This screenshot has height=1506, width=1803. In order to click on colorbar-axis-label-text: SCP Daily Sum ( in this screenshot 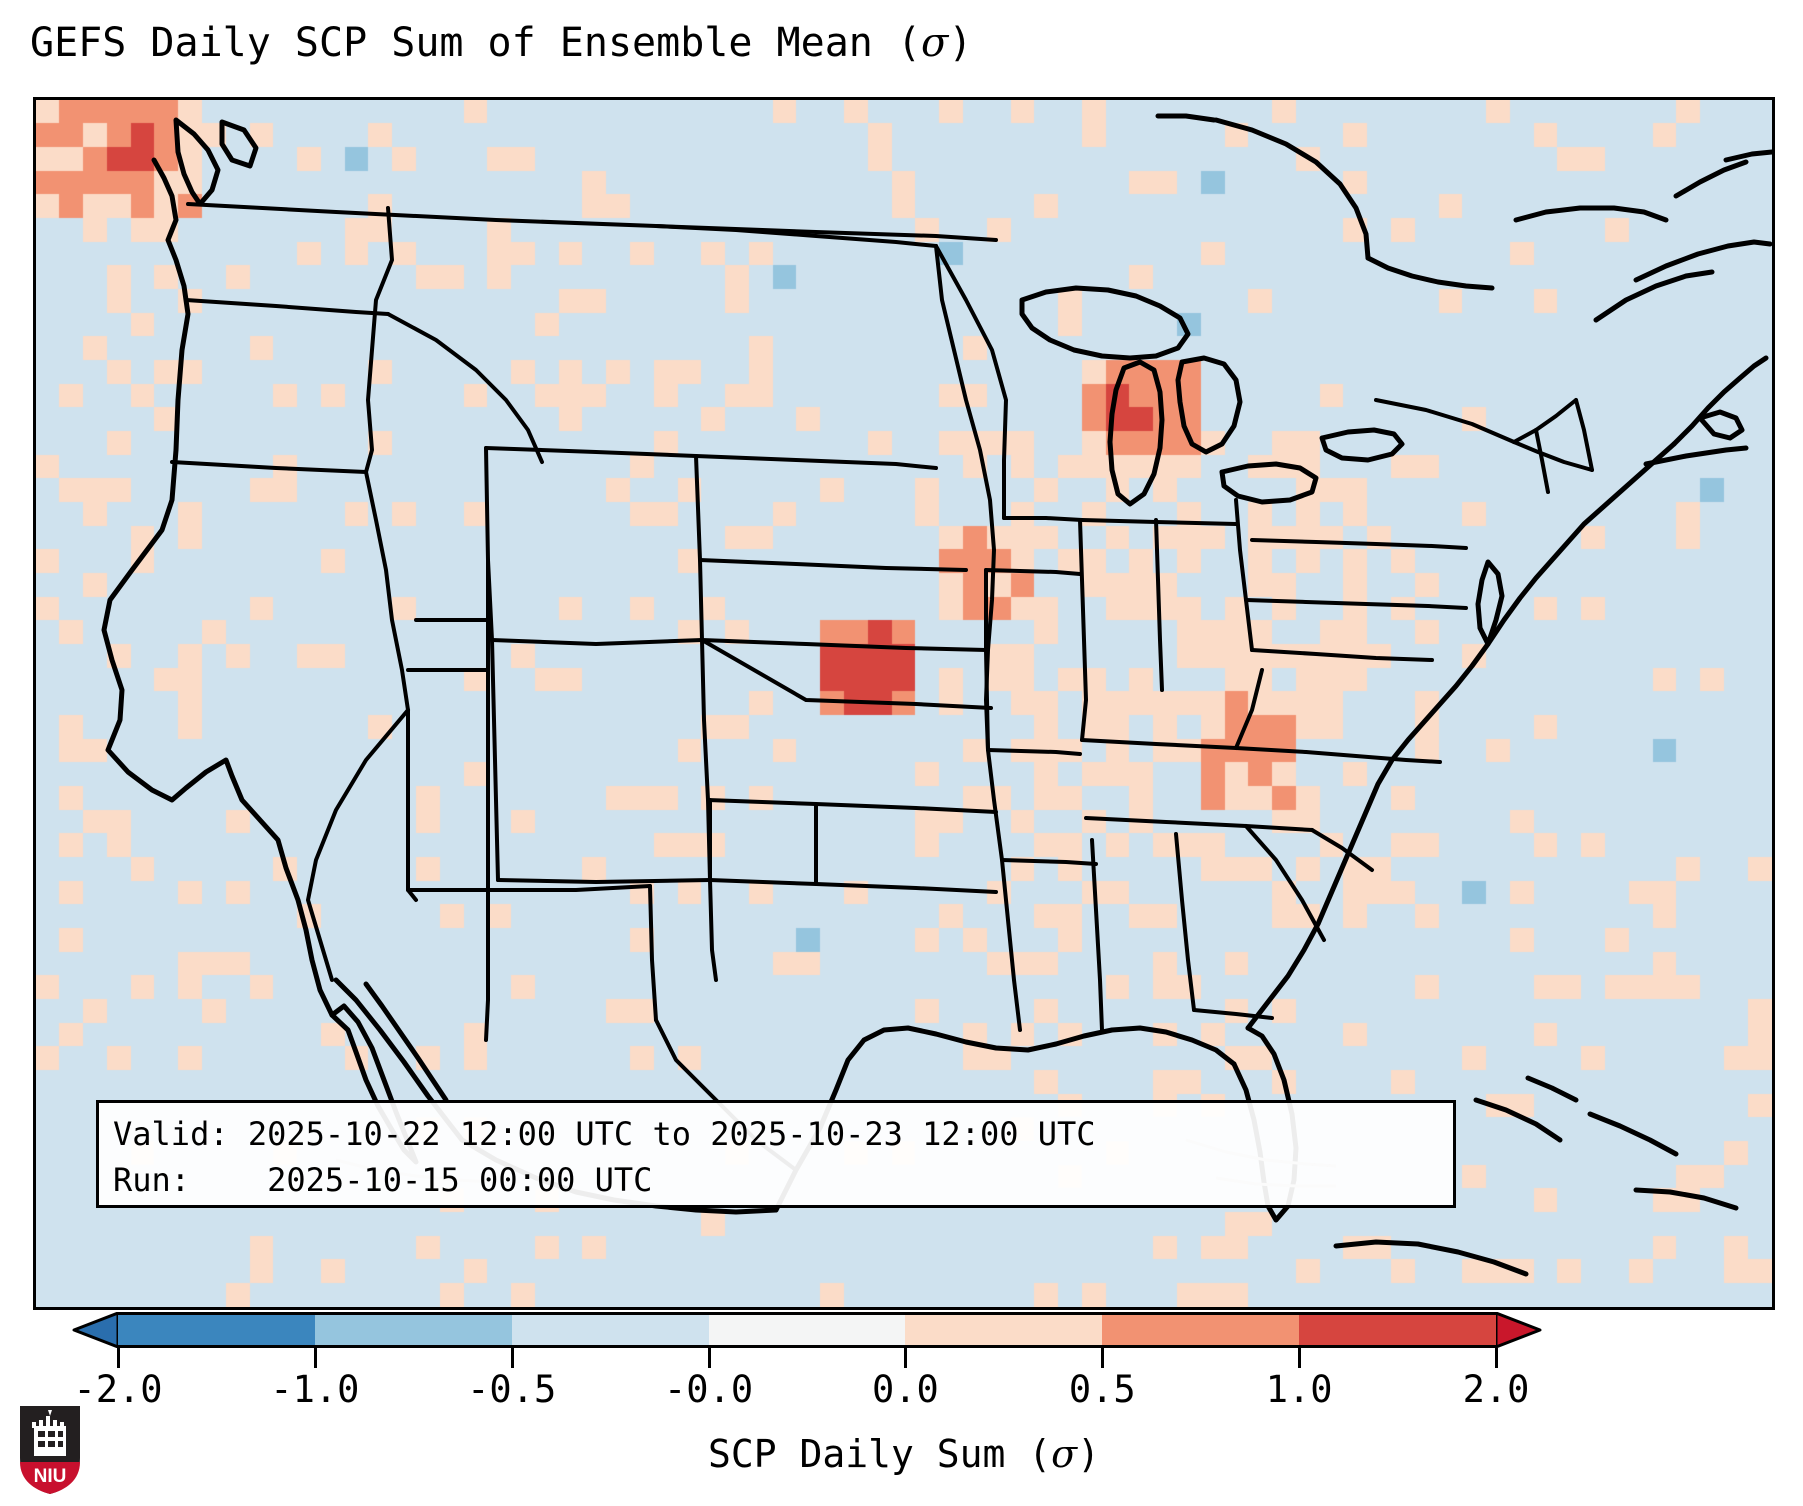, I will do `click(879, 1454)`.